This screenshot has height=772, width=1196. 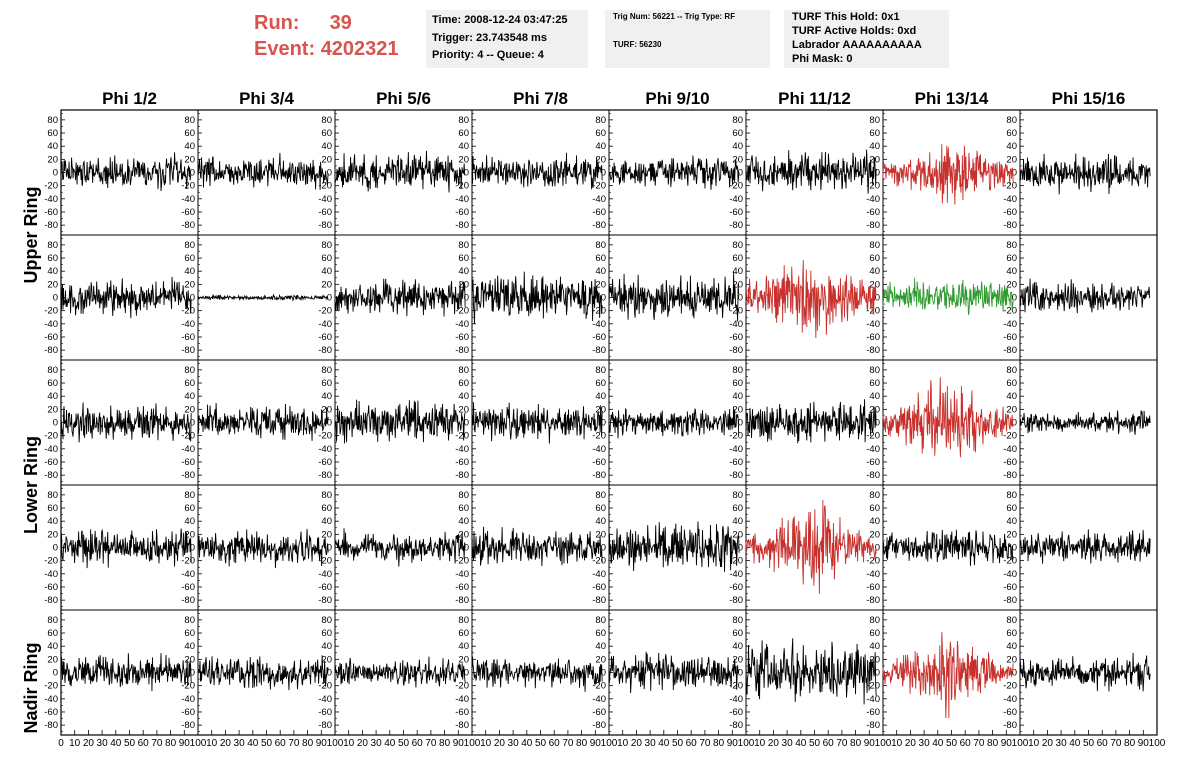 I want to click on turf-line: TURF: 56230, so click(x=637, y=44).